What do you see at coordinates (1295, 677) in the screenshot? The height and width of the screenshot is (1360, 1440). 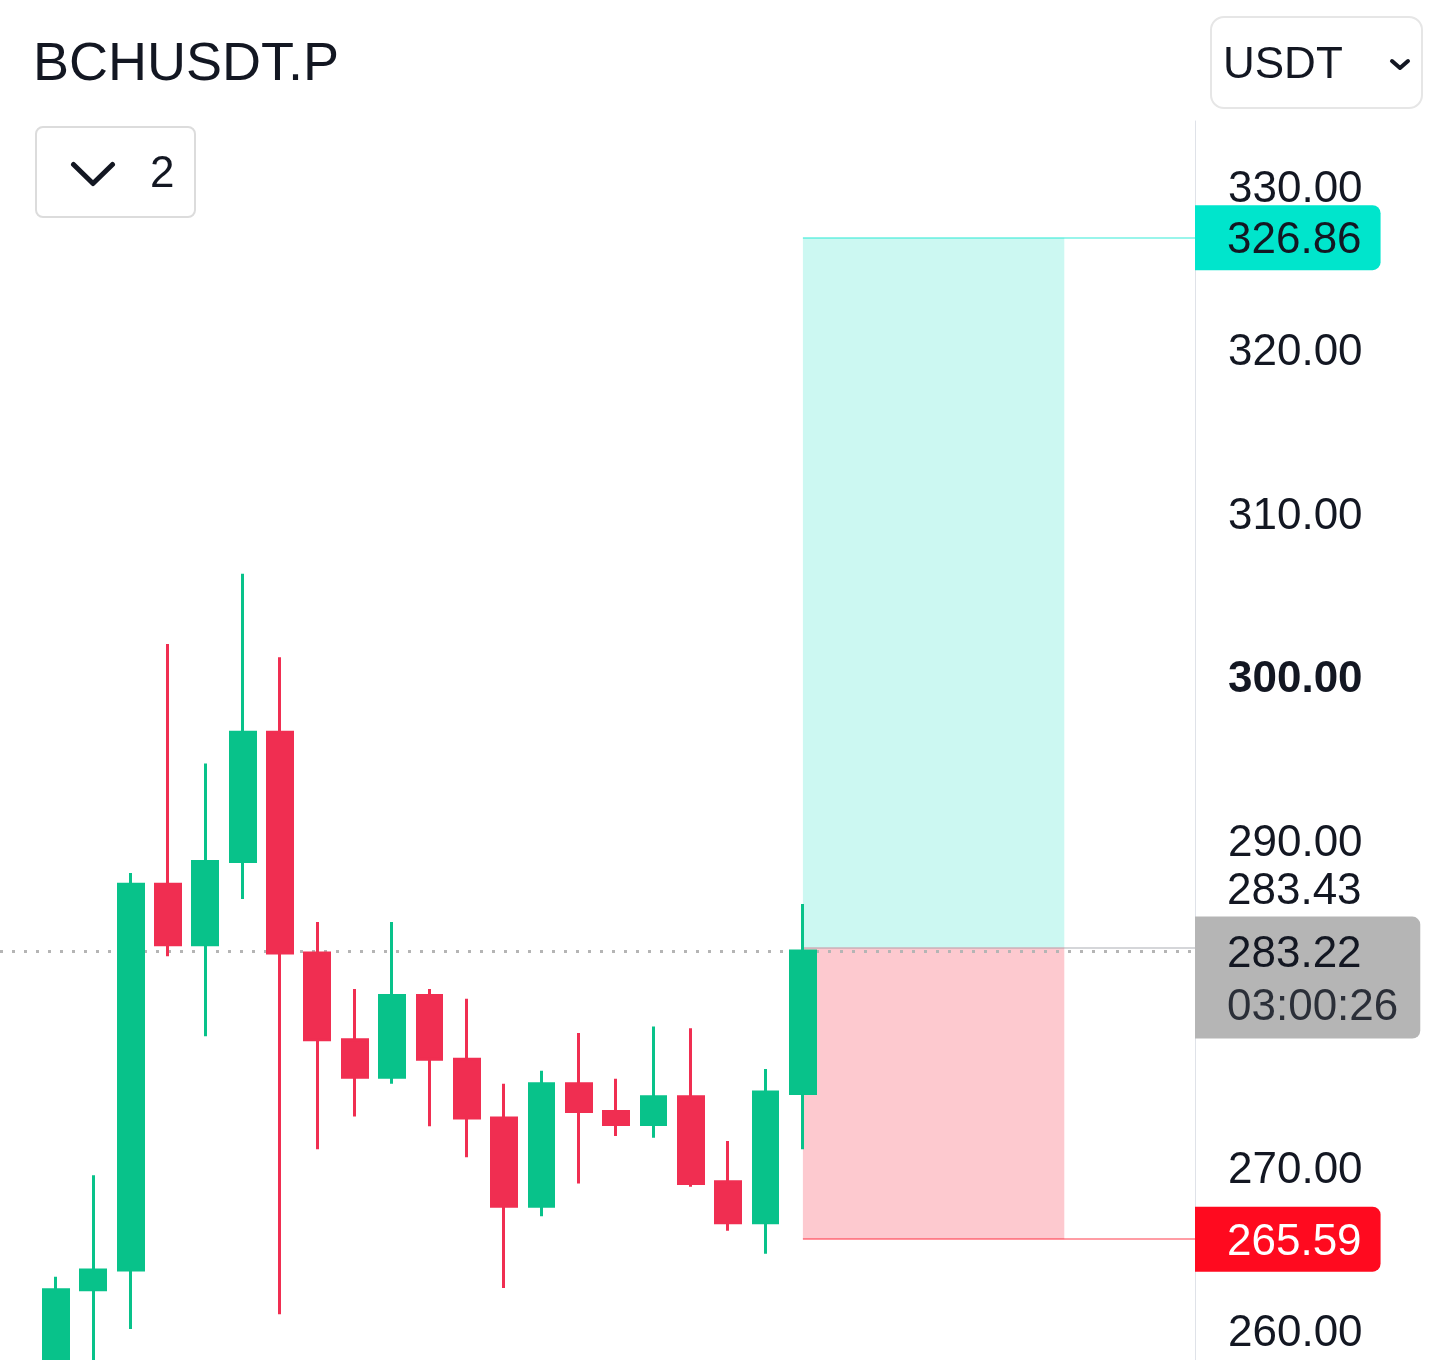 I see `y-tick-label: 300.00` at bounding box center [1295, 677].